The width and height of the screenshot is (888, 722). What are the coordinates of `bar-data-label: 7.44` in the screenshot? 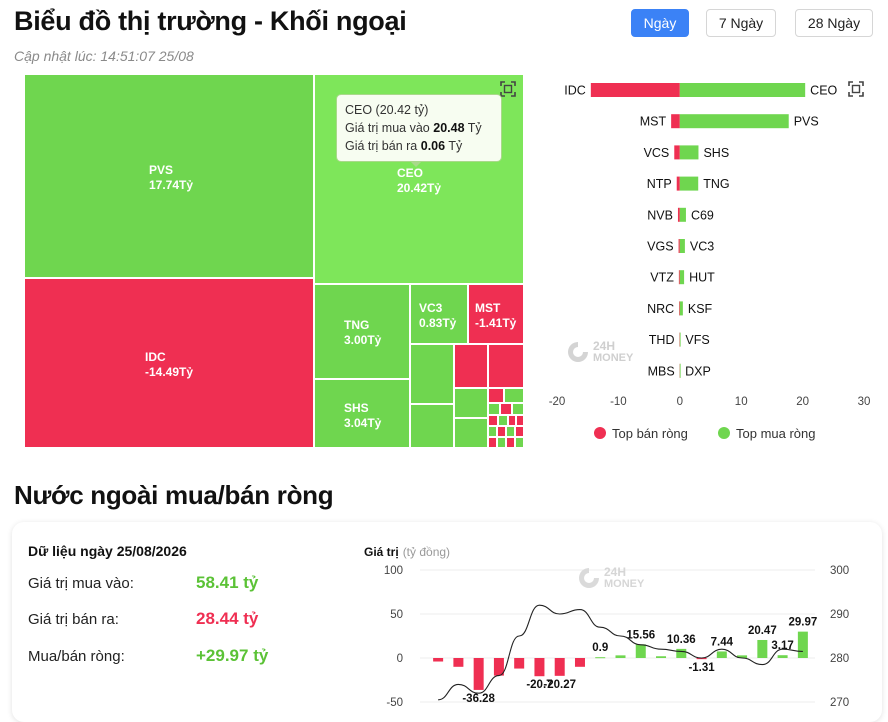 It's located at (722, 642).